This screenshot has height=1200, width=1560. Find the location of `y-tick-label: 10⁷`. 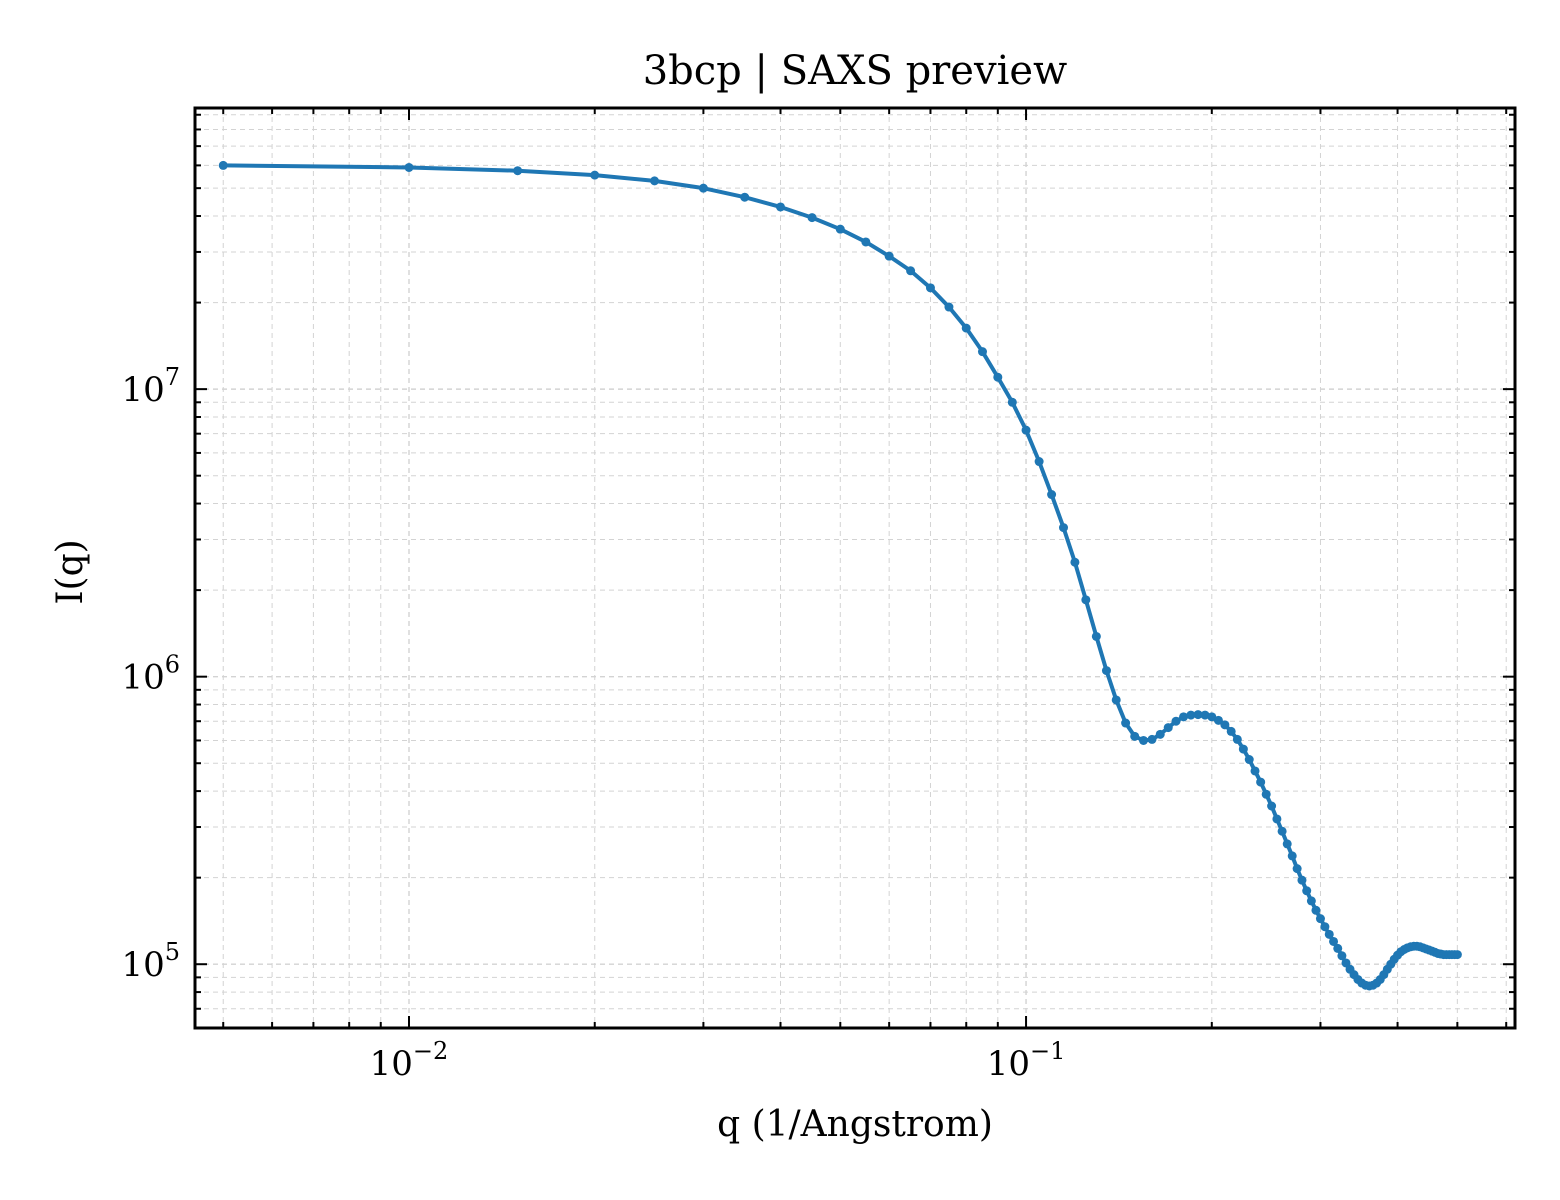

y-tick-label: 10⁷ is located at coordinates (150, 386).